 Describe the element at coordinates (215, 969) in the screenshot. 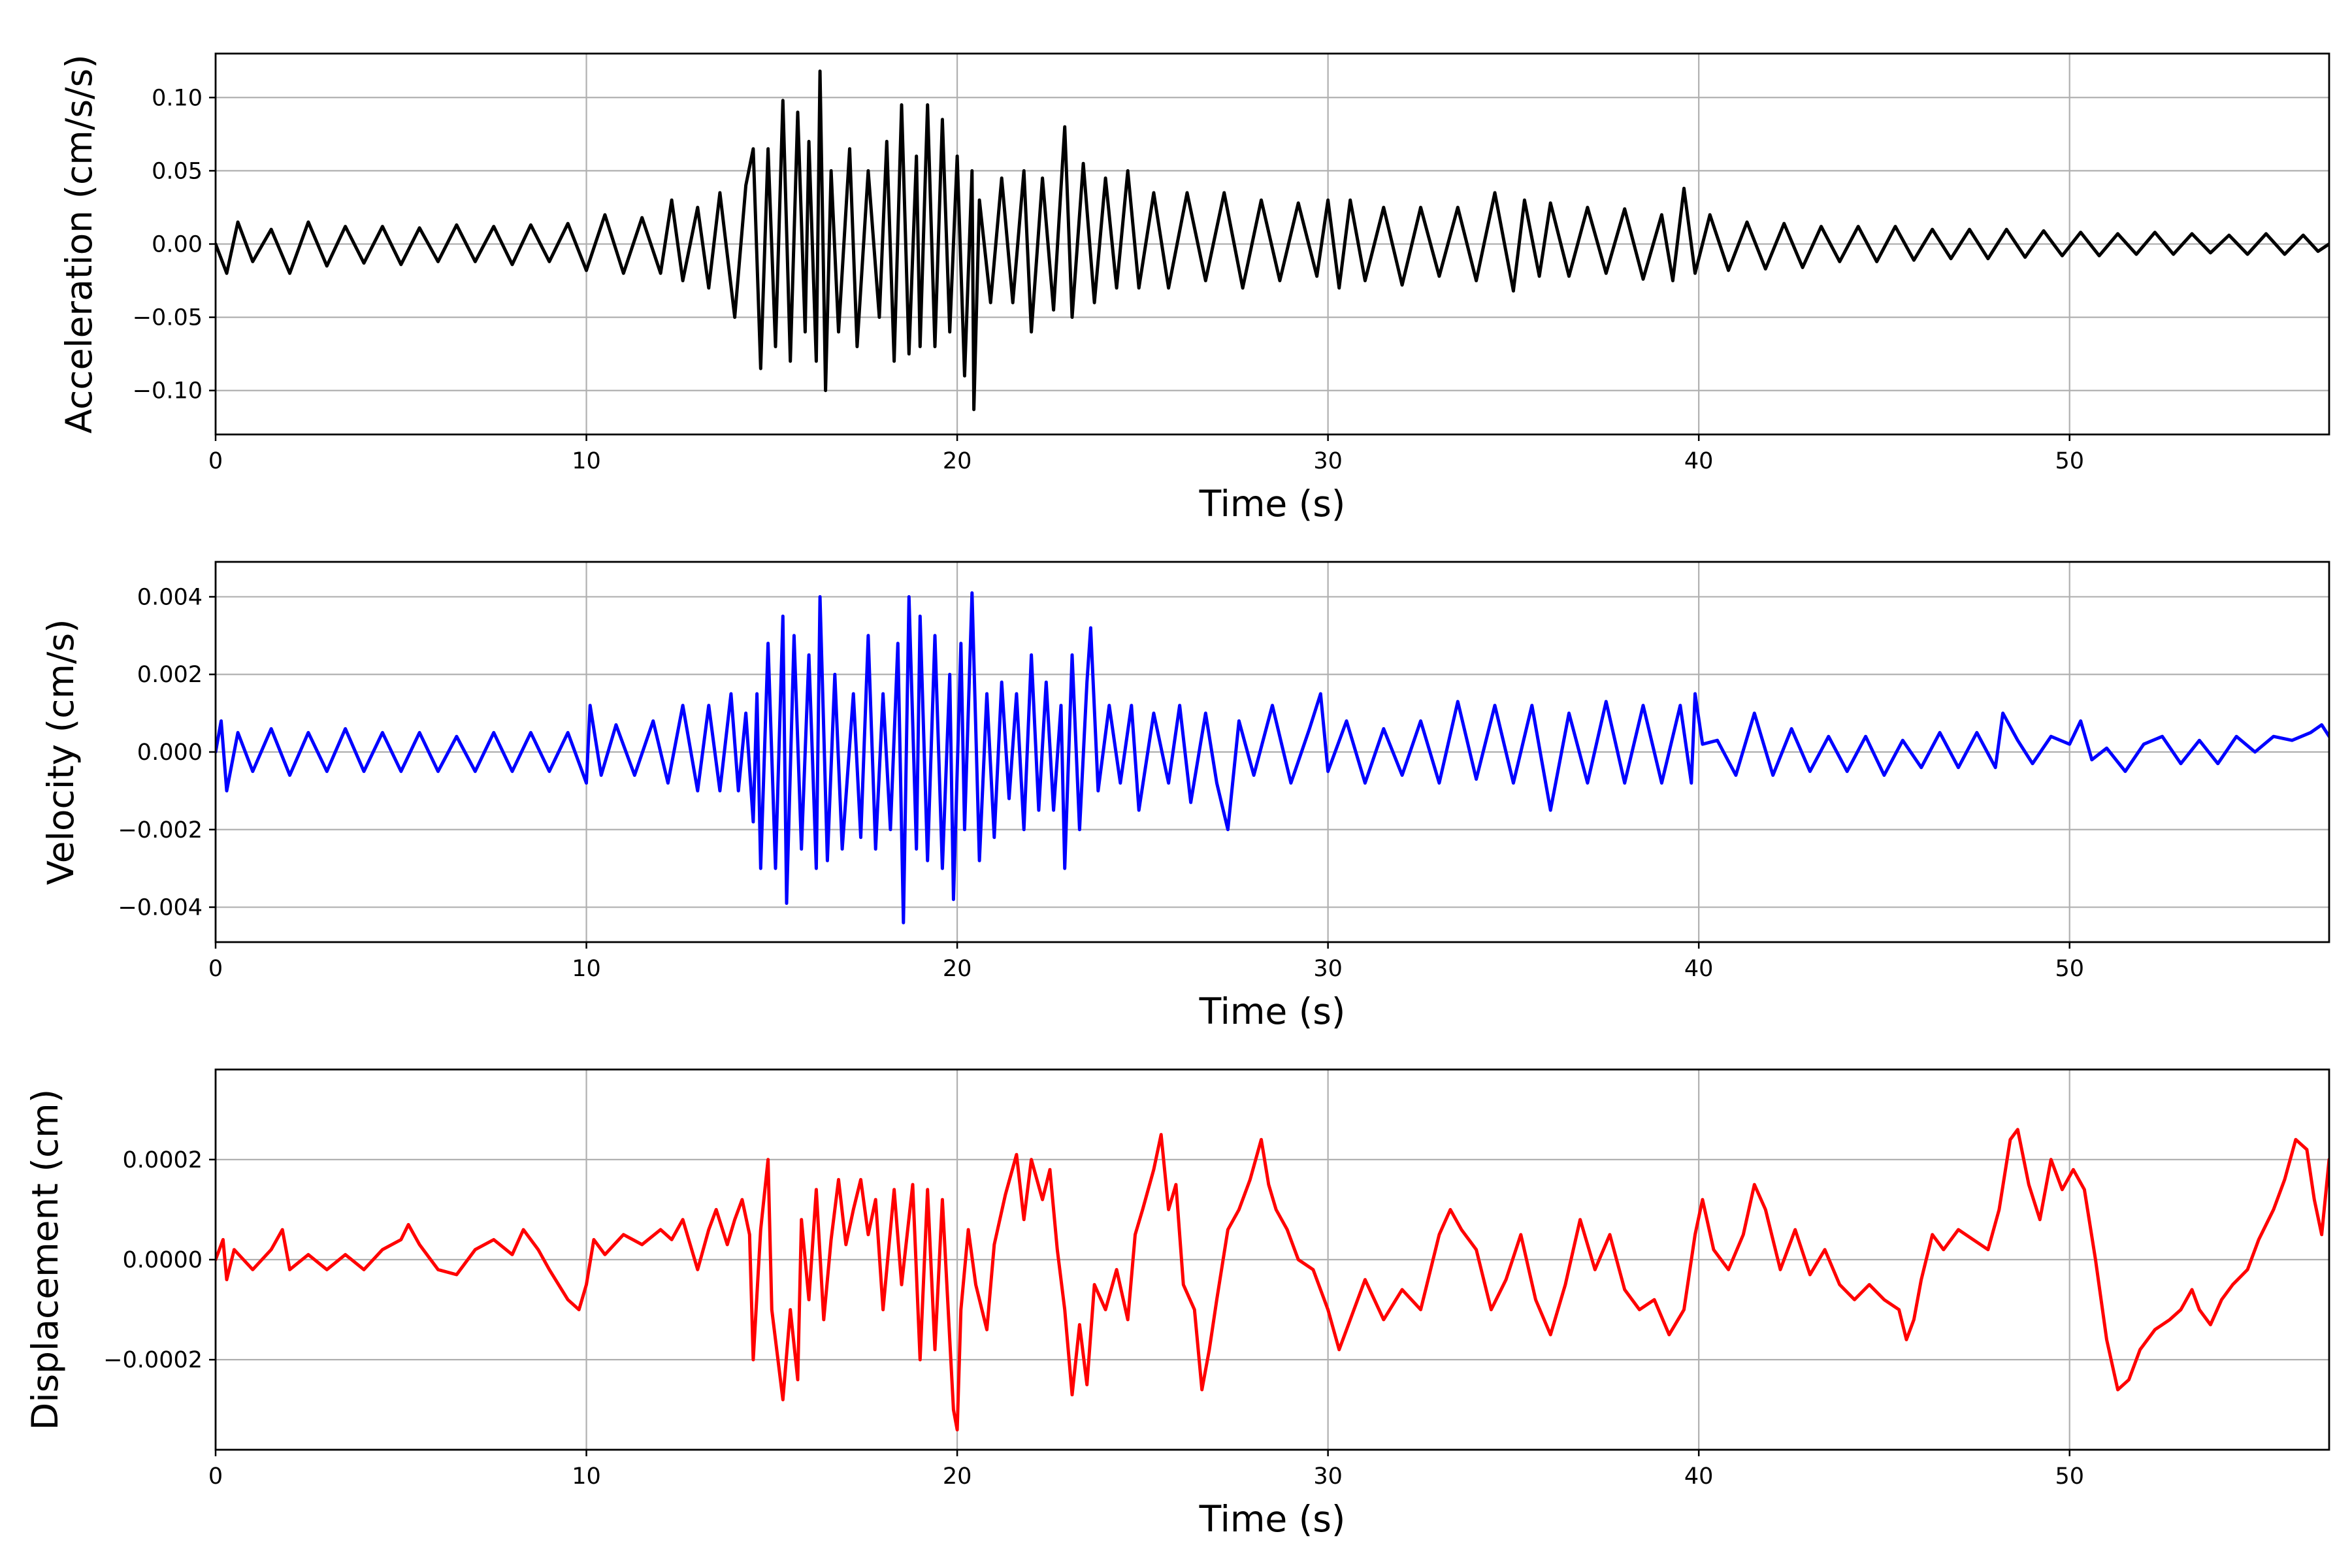

I see `velocity-x-tick-label: 0` at that location.